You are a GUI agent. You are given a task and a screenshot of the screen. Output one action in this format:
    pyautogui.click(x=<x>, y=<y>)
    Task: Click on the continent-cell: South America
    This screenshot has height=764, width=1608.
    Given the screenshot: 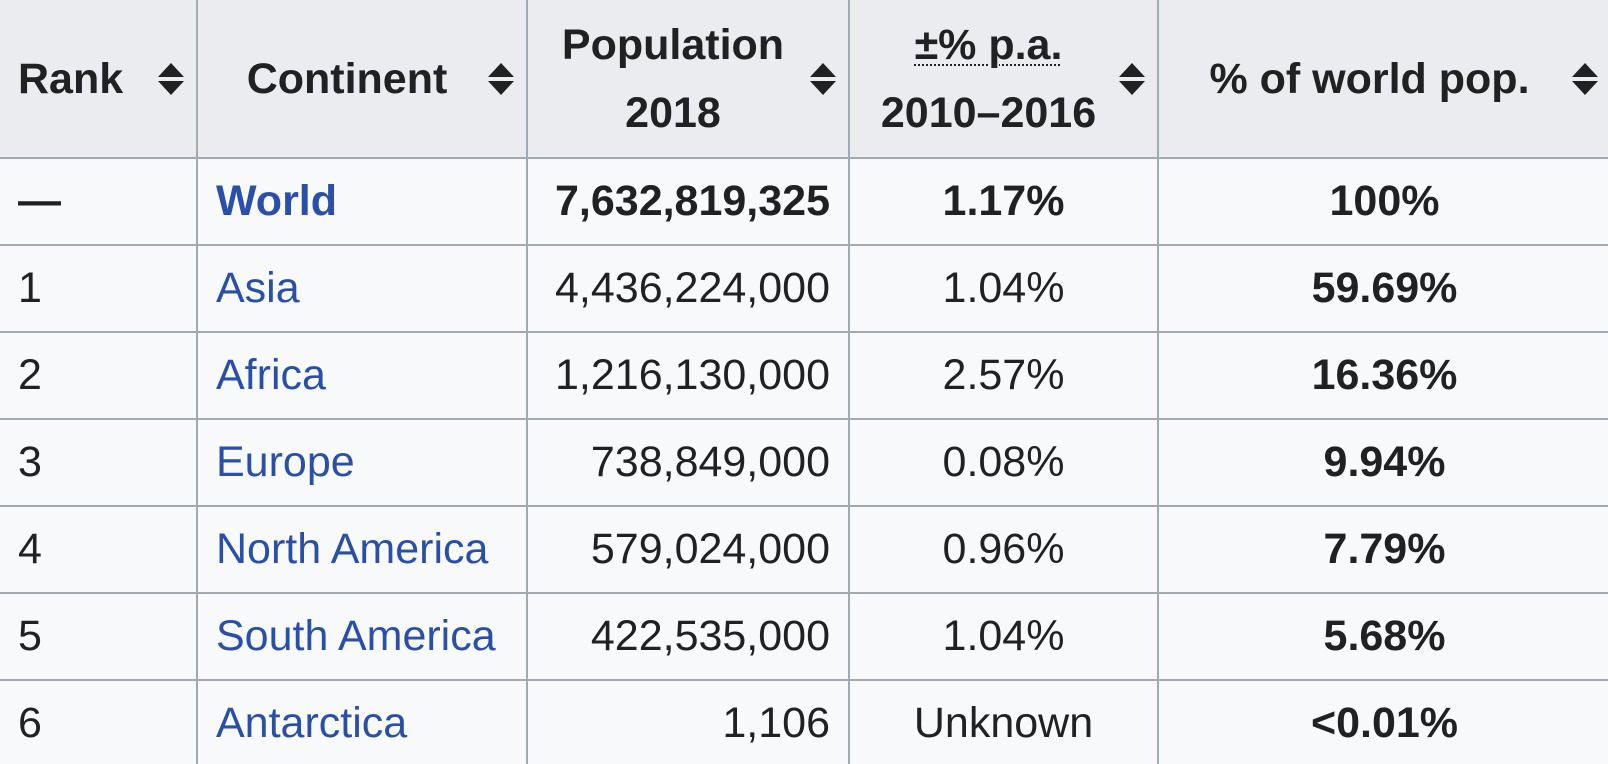 What is the action you would take?
    pyautogui.click(x=362, y=636)
    